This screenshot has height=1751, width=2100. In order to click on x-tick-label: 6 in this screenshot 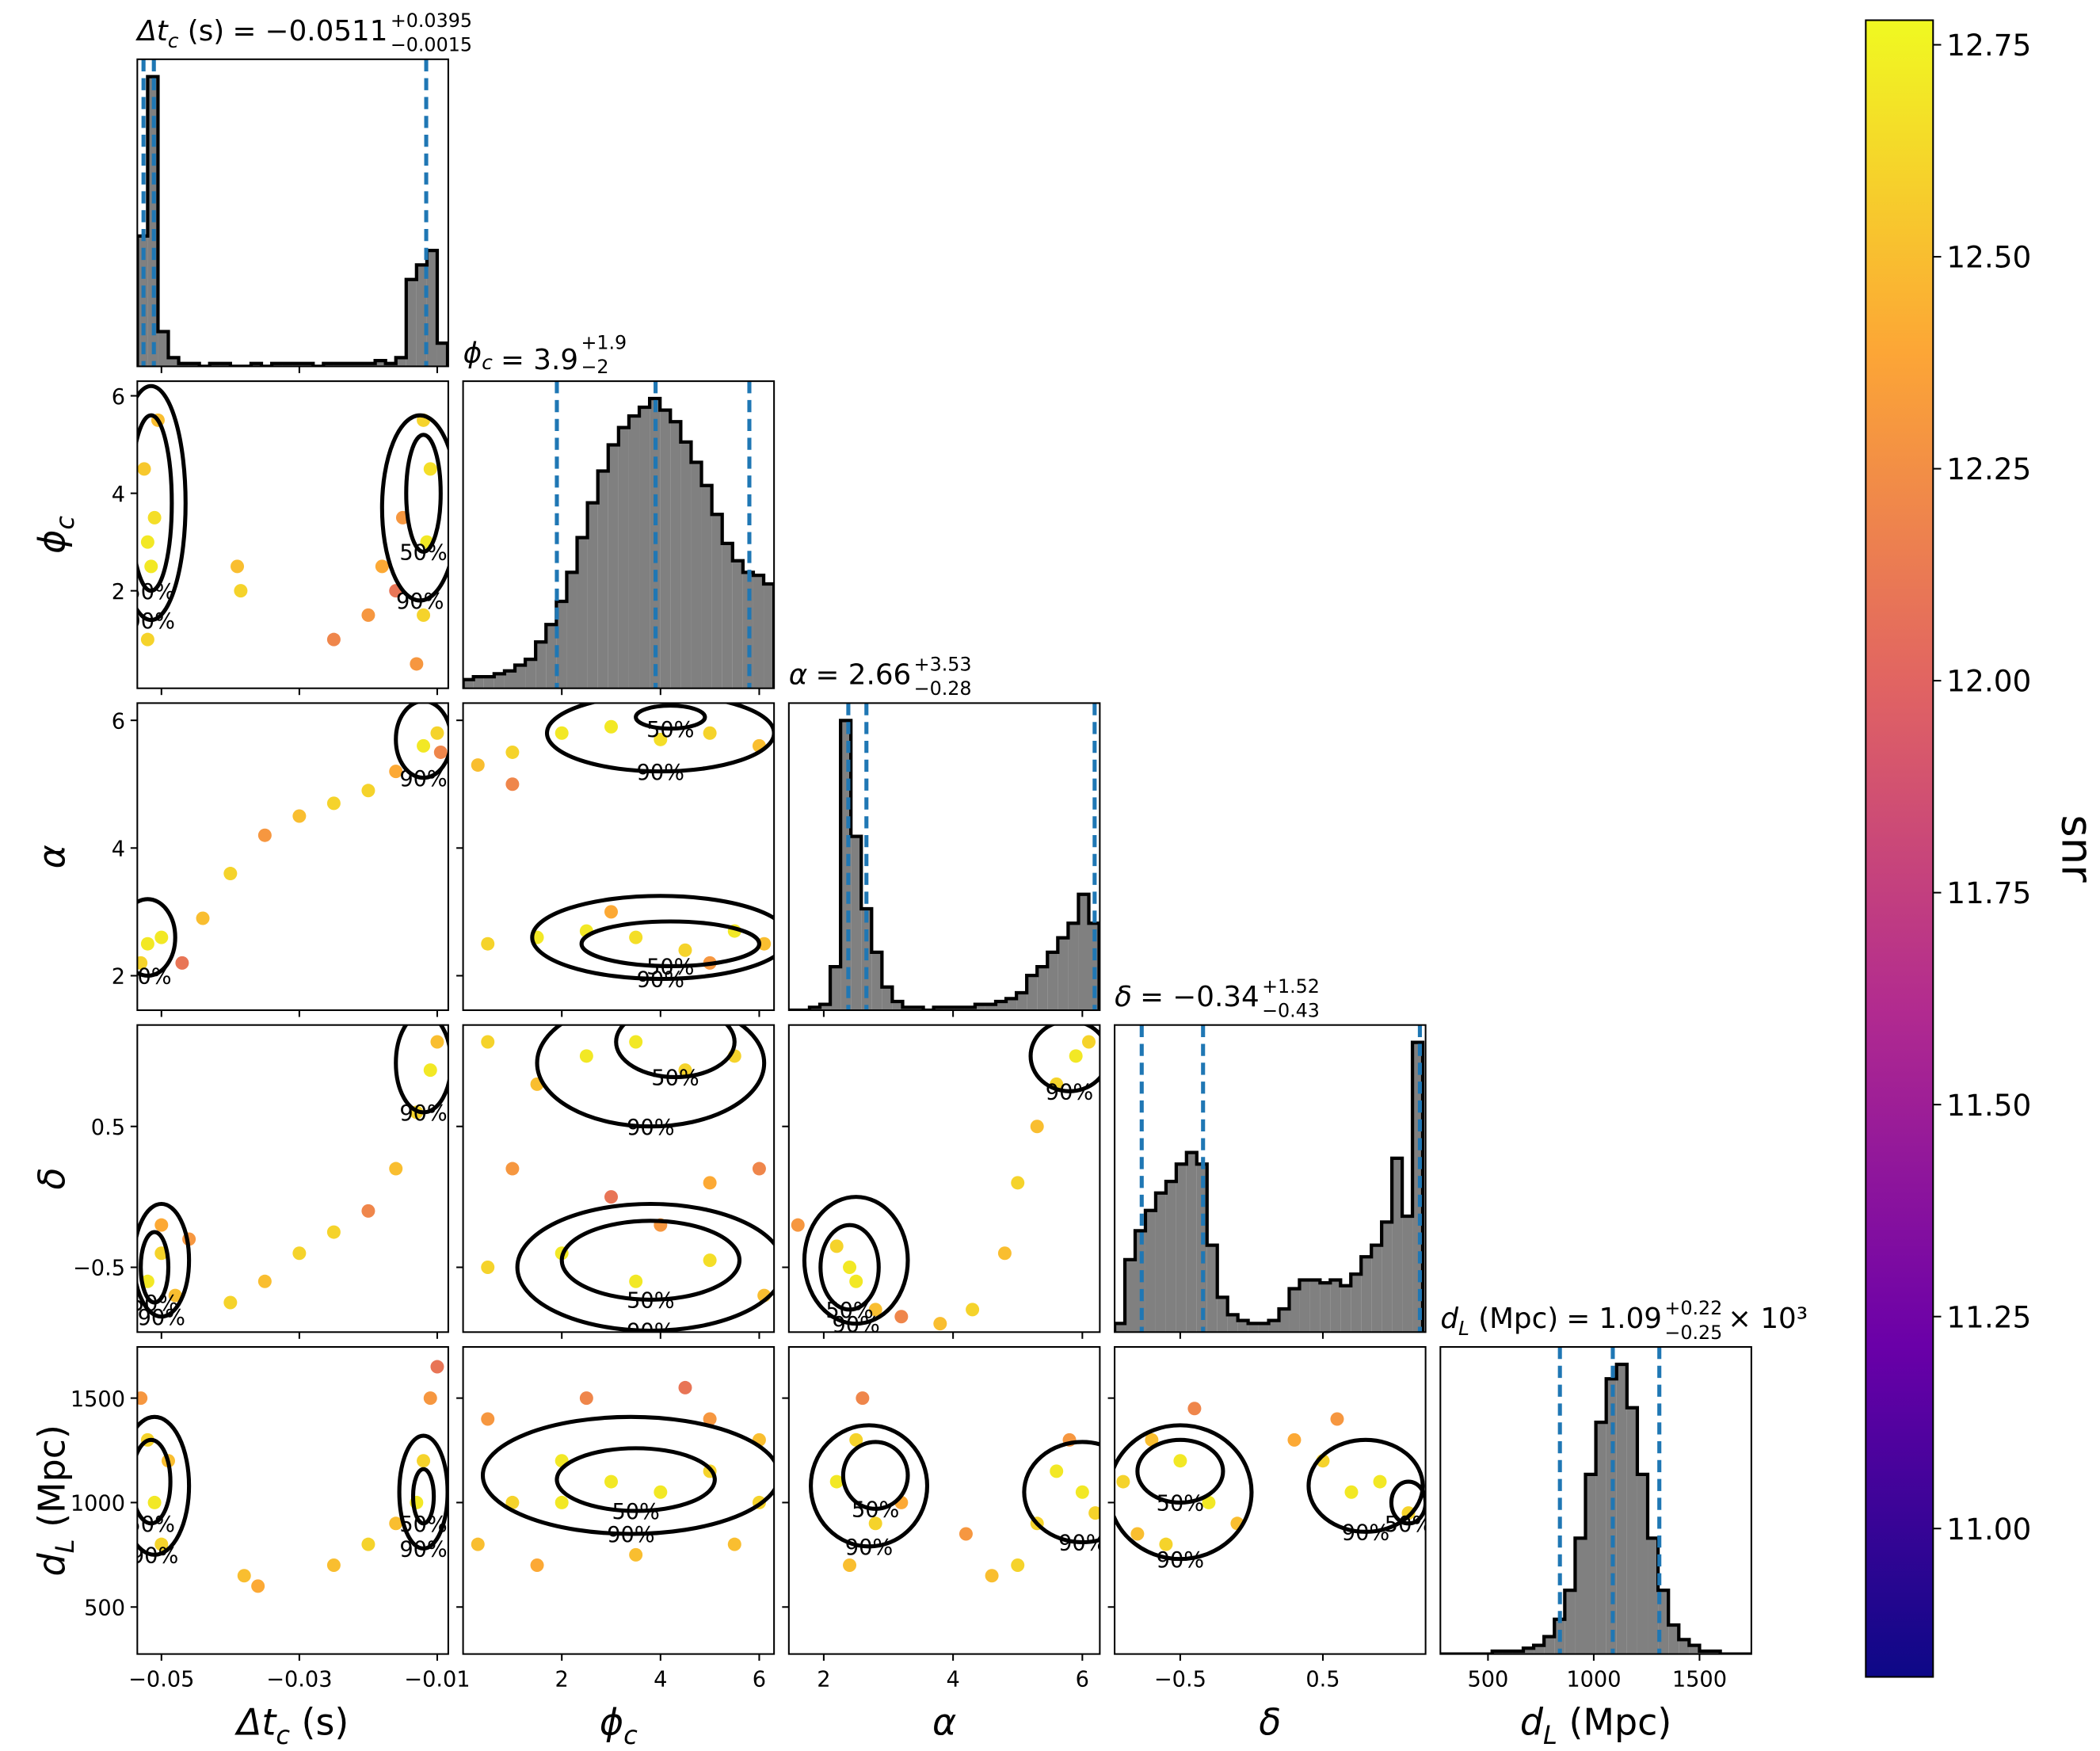, I will do `click(1082, 1679)`.